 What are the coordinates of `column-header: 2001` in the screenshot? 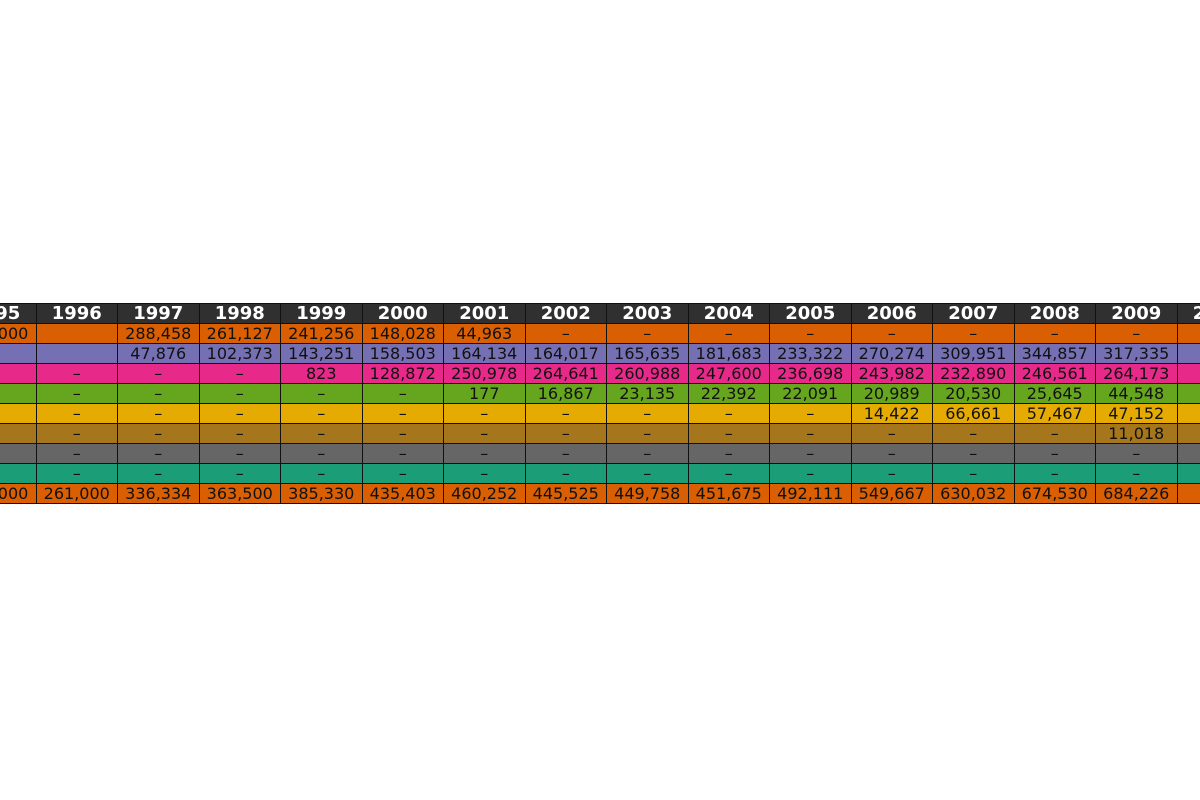 It's located at (484, 313).